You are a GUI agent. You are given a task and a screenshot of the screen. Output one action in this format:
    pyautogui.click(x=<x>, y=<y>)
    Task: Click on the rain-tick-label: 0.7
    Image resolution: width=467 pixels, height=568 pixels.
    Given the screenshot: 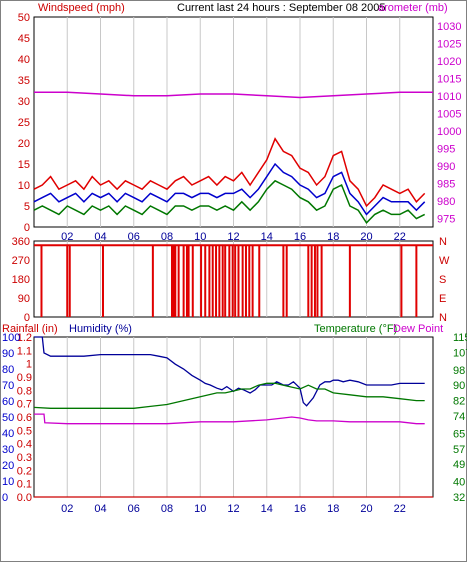 What is the action you would take?
    pyautogui.click(x=24, y=405)
    